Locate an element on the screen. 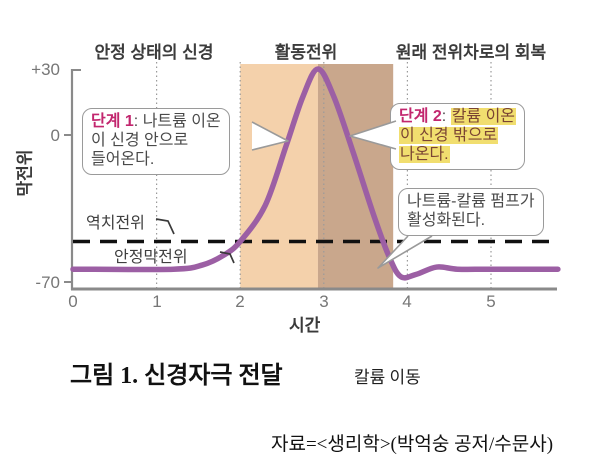  callout-step1: 단계 1: 나트륨 이온 이 신경 안으로 들어온다. is located at coordinates (156, 141).